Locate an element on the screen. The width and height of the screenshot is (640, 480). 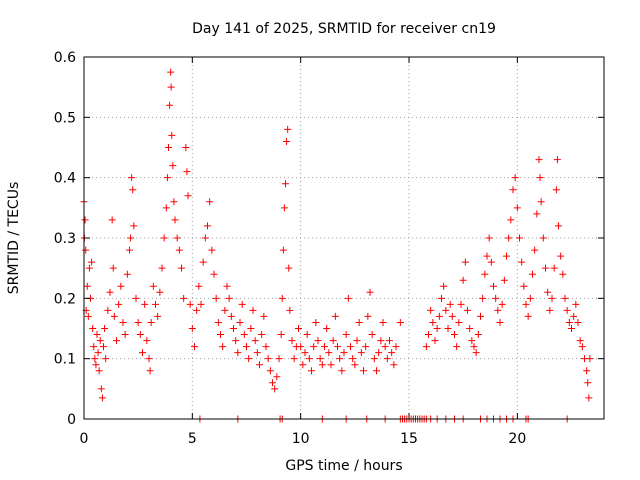
y-tick-label: 0.4 is located at coordinates (65, 179).